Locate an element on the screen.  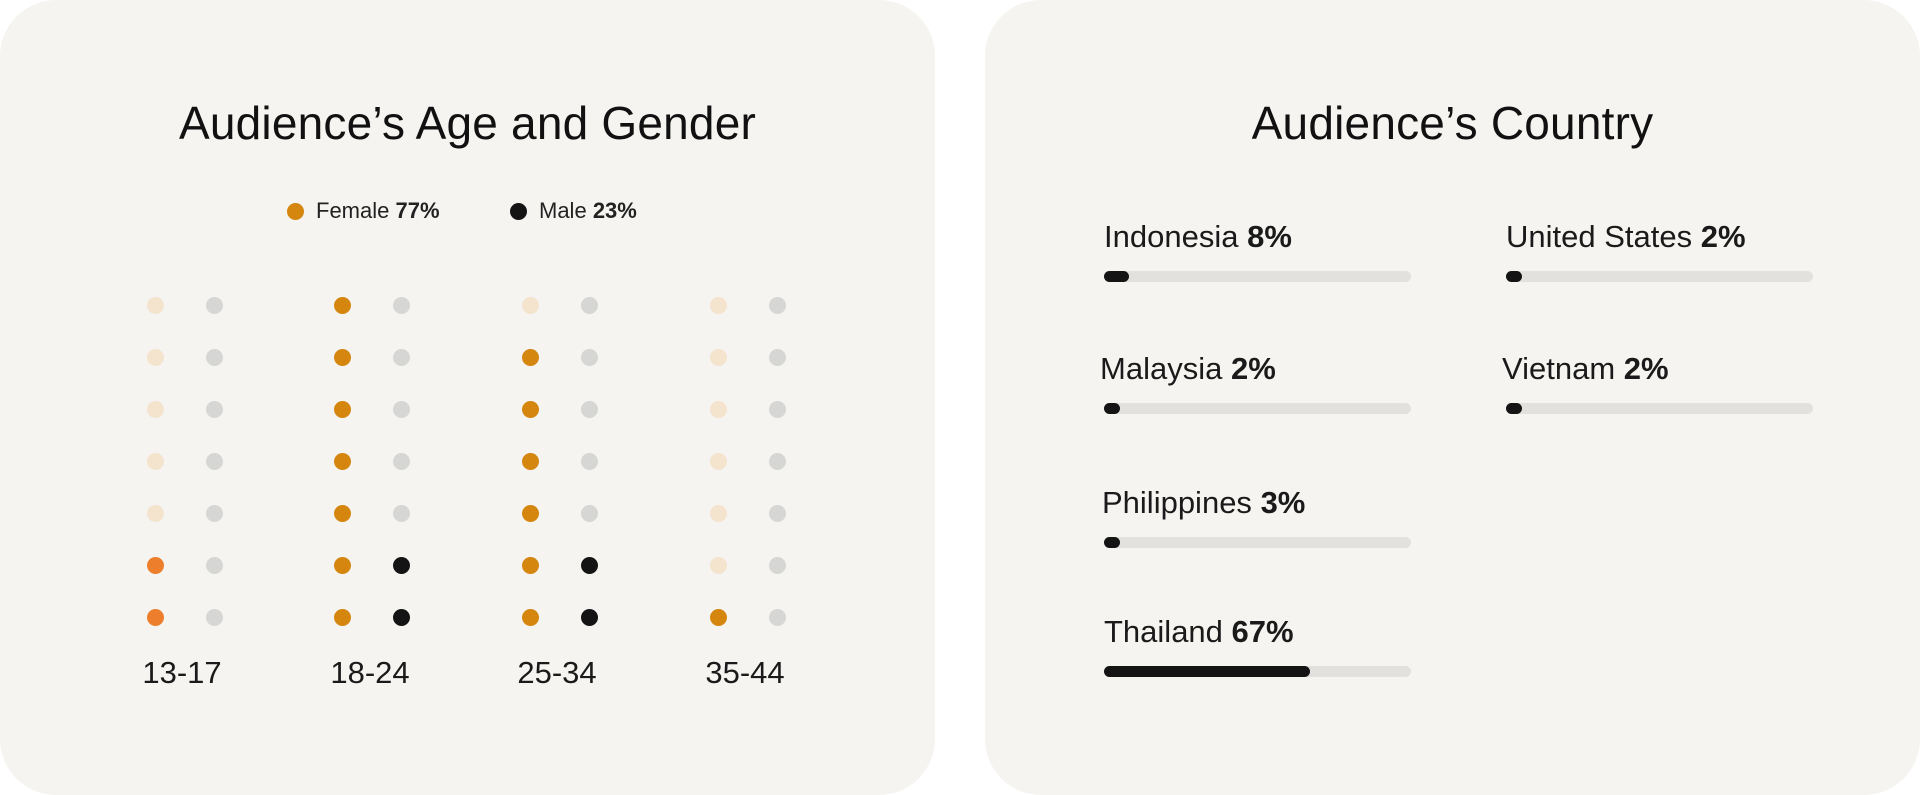
country-name: Philippines is located at coordinates (1177, 502).